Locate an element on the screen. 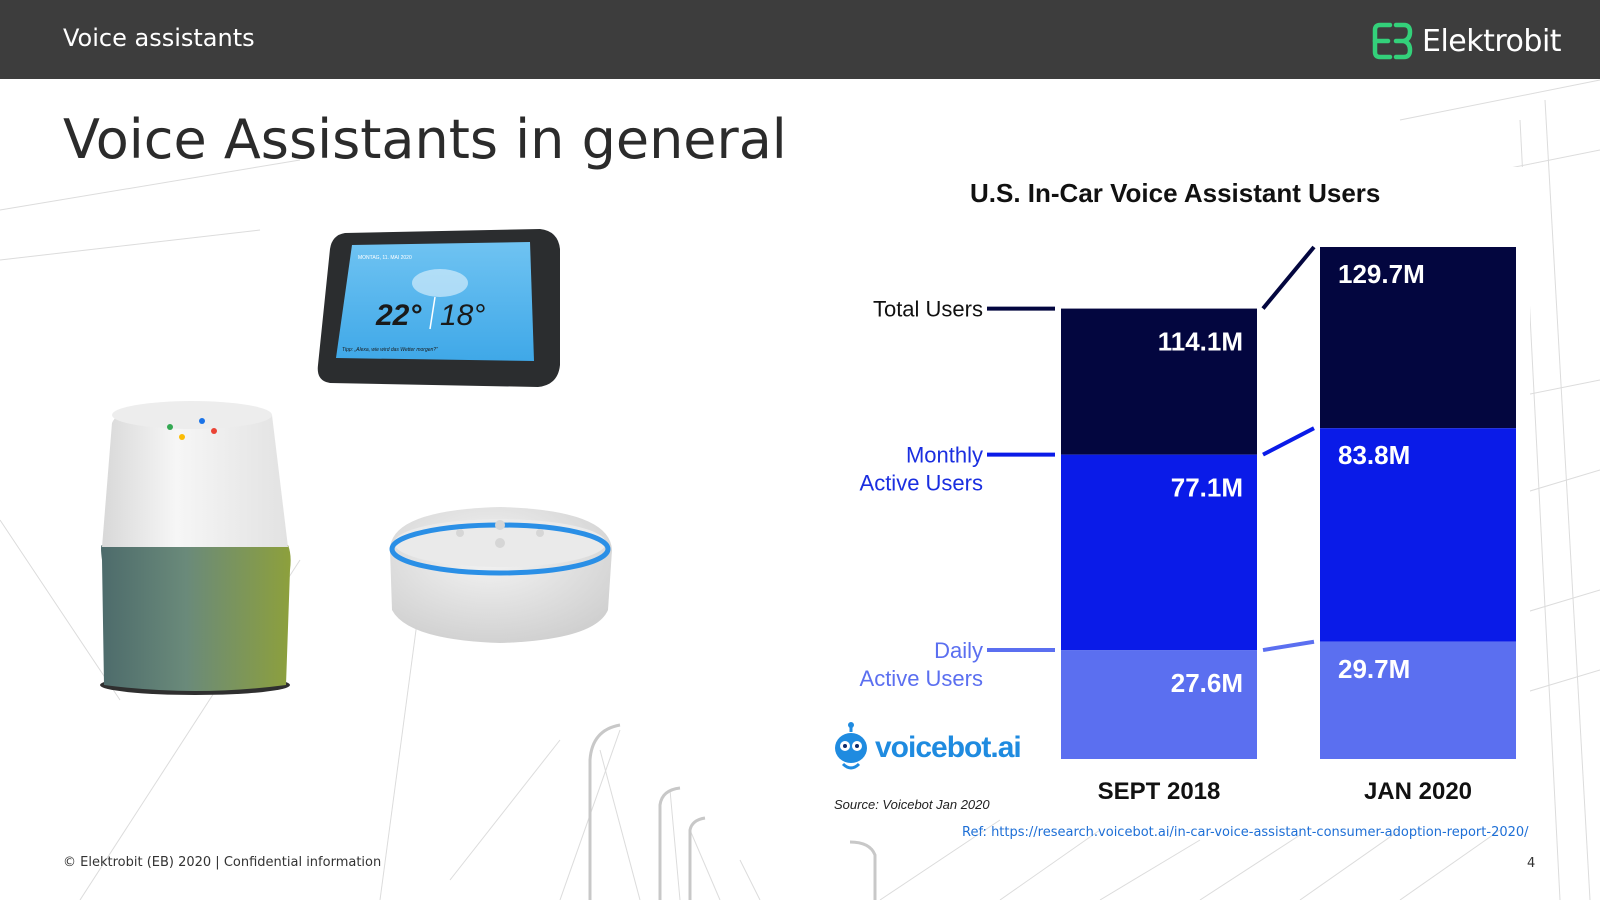 This screenshot has width=1600, height=900. legend-label-2-line1: Daily is located at coordinates (958, 650).